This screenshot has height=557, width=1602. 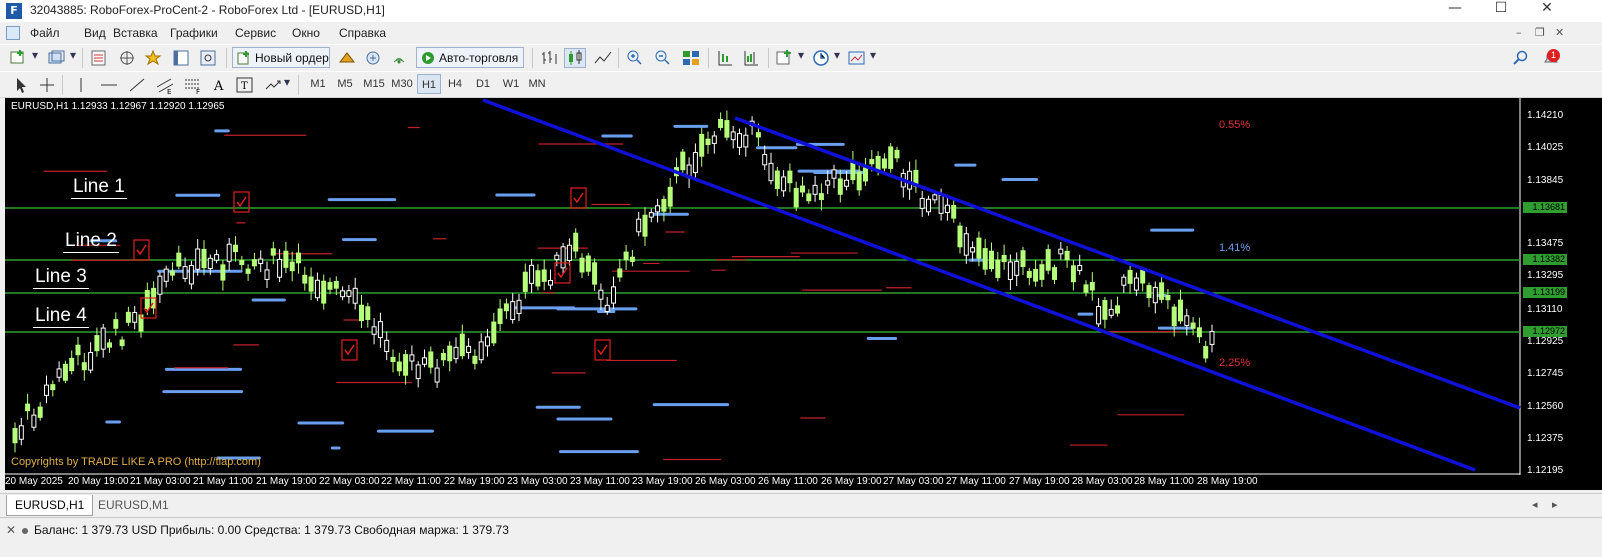 What do you see at coordinates (21, 85) in the screenshot?
I see `cursor-icon` at bounding box center [21, 85].